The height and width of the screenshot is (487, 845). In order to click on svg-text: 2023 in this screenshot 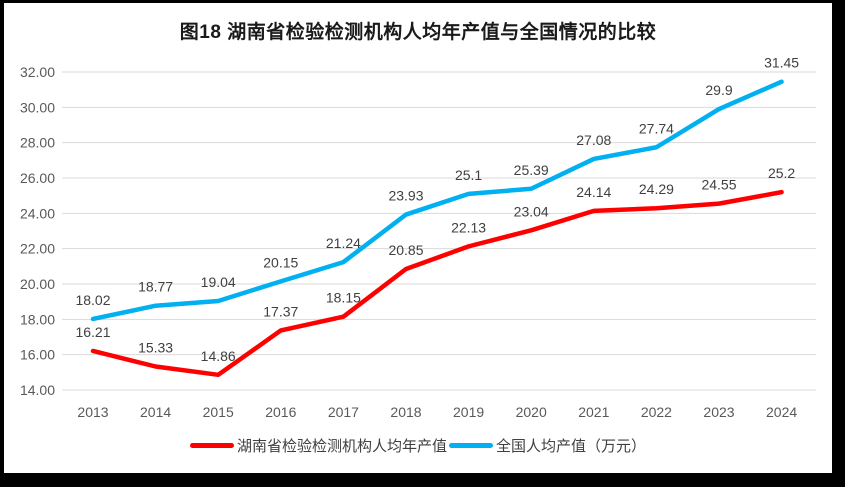, I will do `click(718, 412)`.